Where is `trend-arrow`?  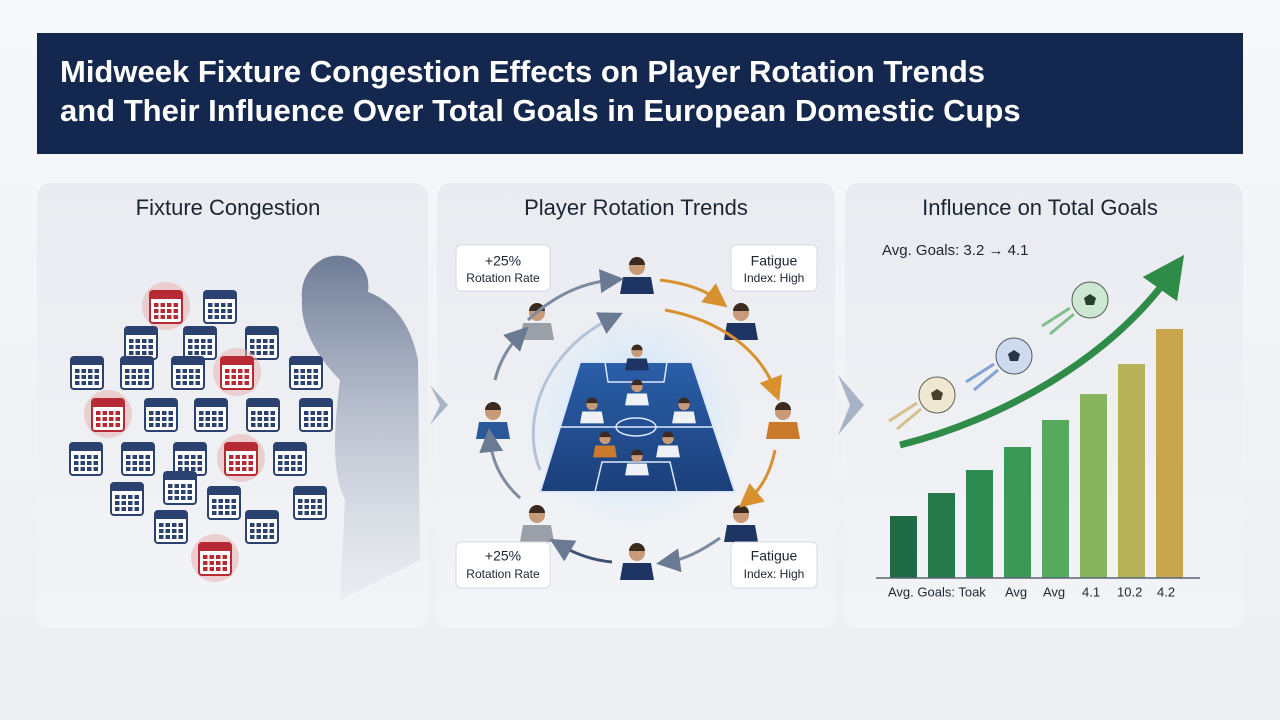 trend-arrow is located at coordinates (1042, 351).